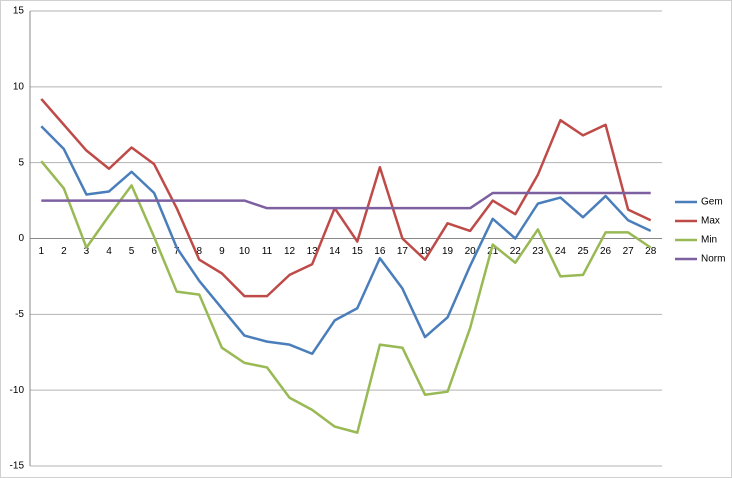  I want to click on x-tick-label: 2, so click(64, 251).